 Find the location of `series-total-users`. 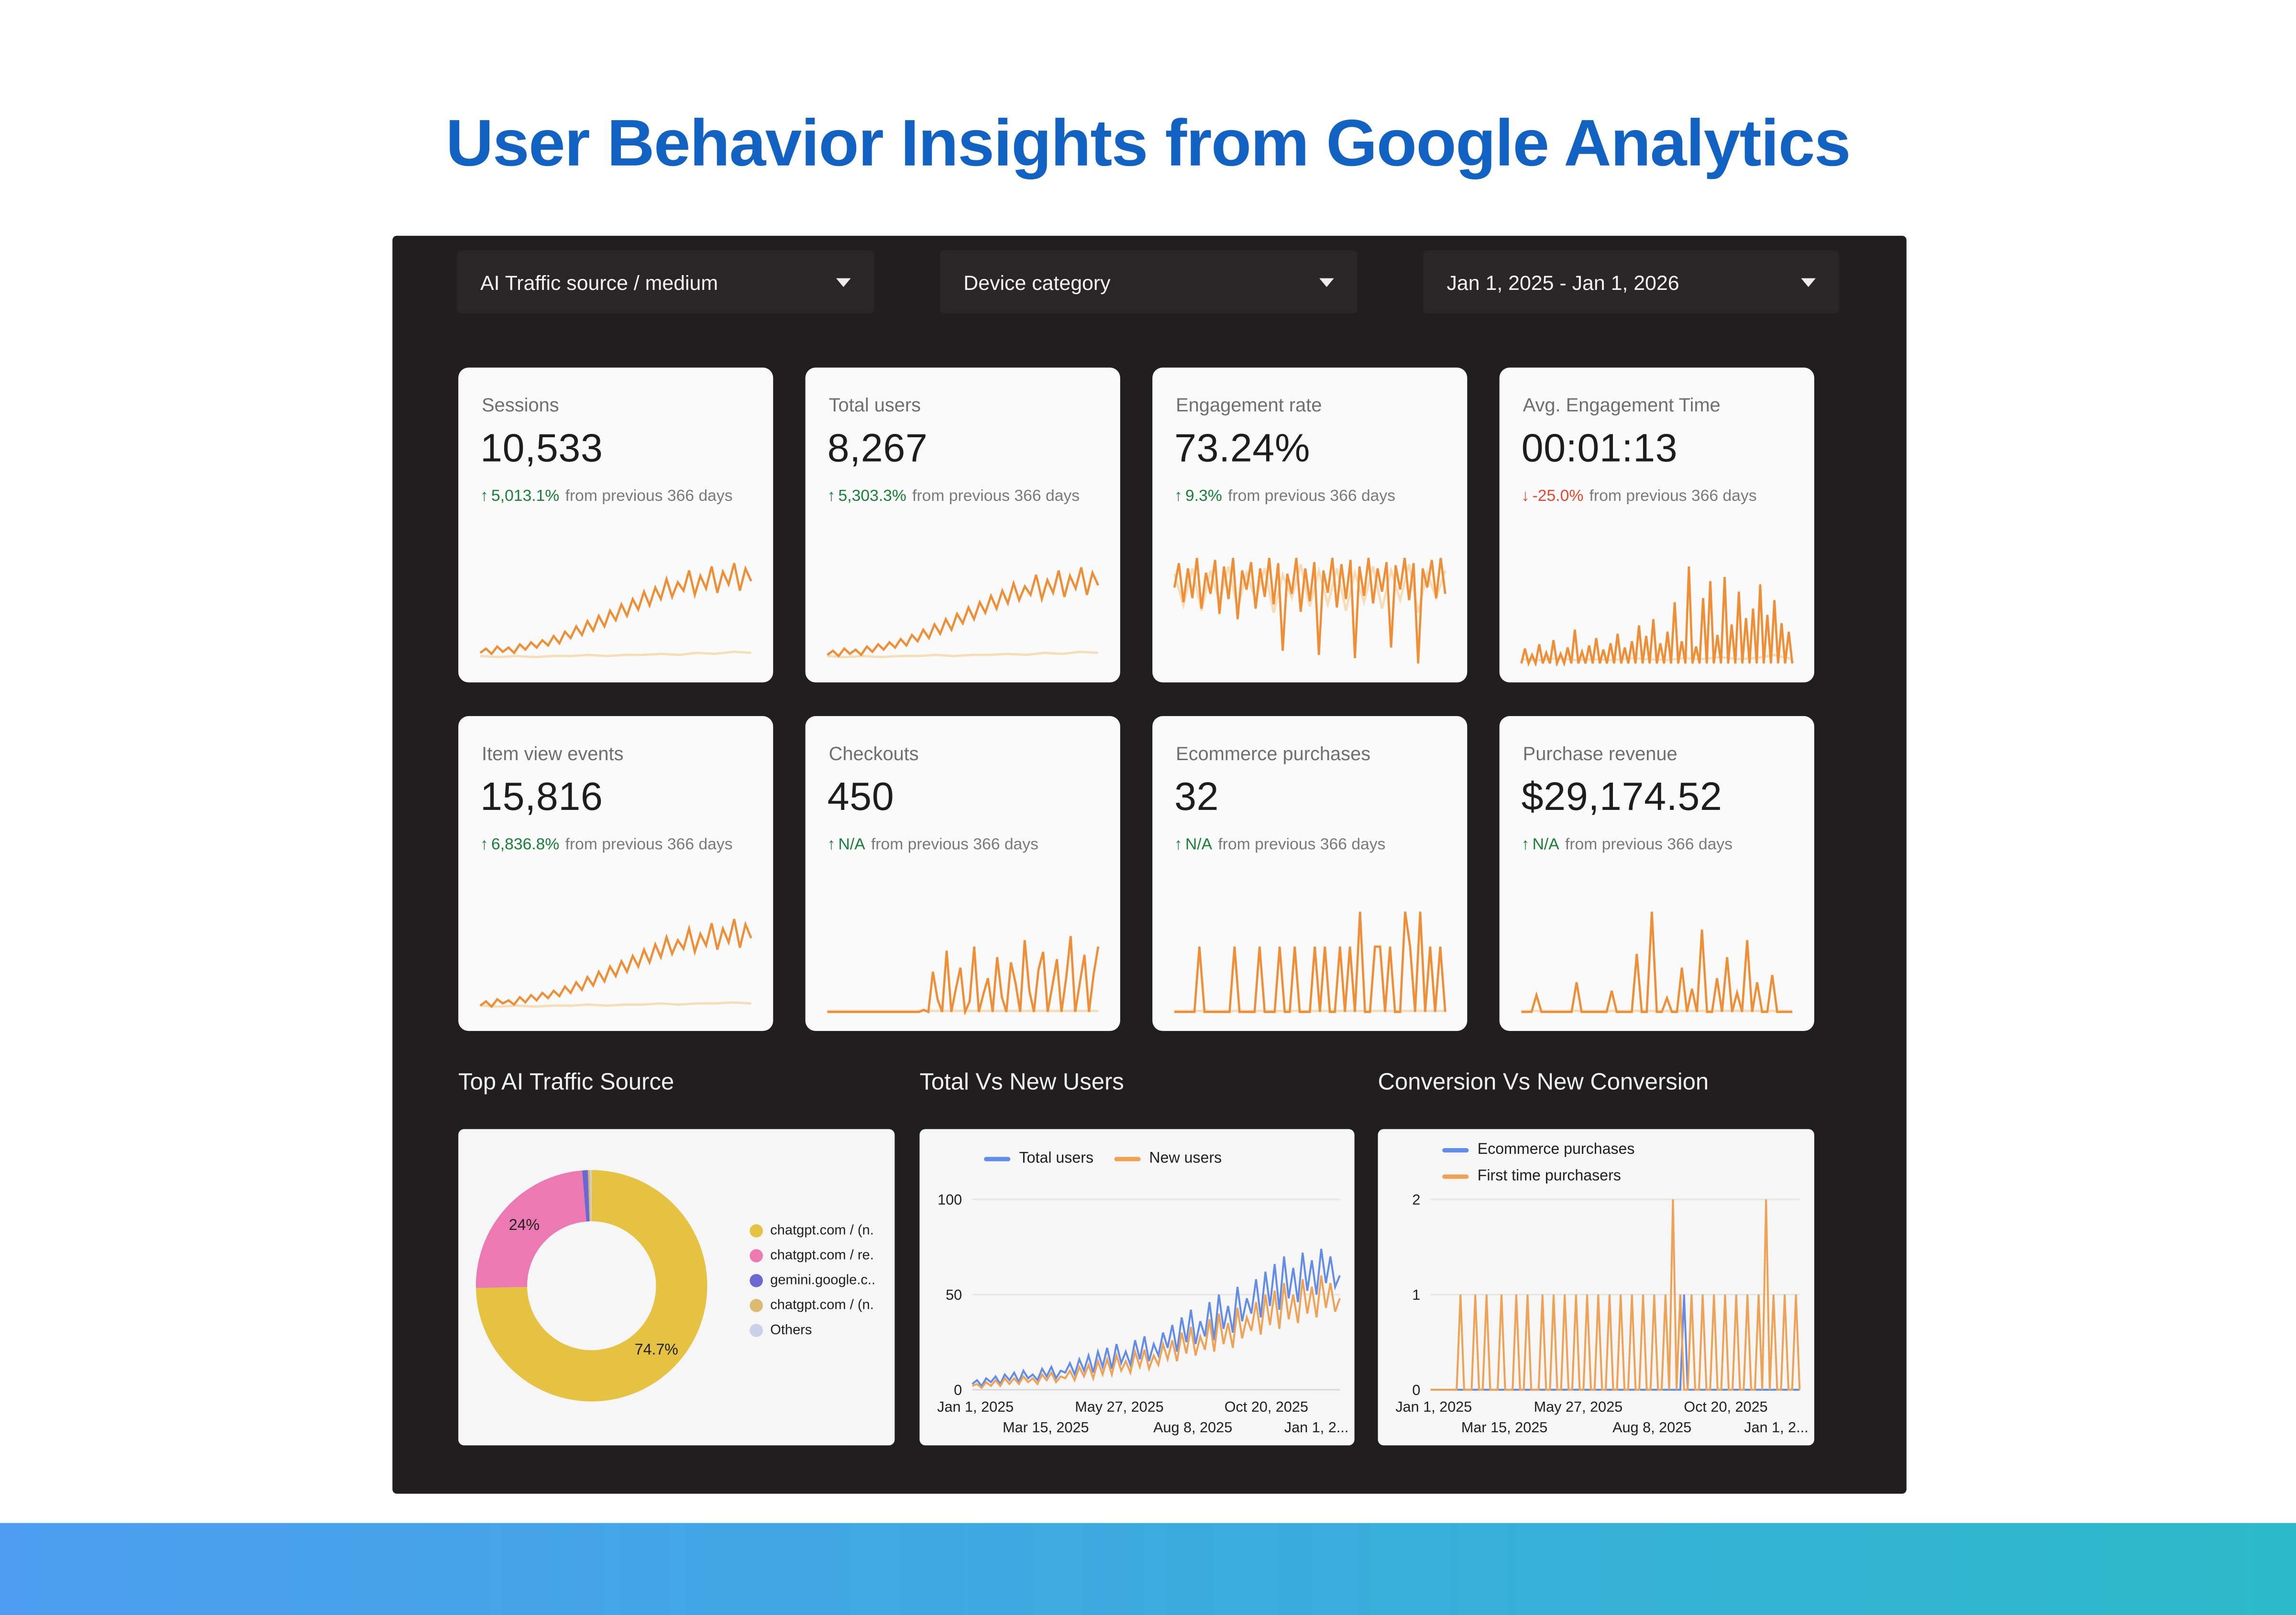

series-total-users is located at coordinates (1156, 1318).